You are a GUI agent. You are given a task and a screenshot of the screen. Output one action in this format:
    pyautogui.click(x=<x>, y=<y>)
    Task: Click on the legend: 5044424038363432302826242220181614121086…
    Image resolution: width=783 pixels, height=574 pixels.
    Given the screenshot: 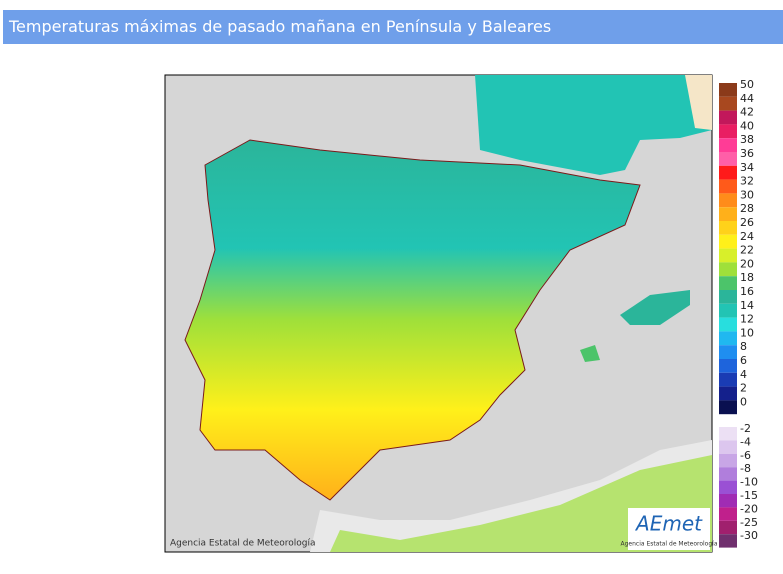 What is the action you would take?
    pyautogui.click(x=738, y=313)
    